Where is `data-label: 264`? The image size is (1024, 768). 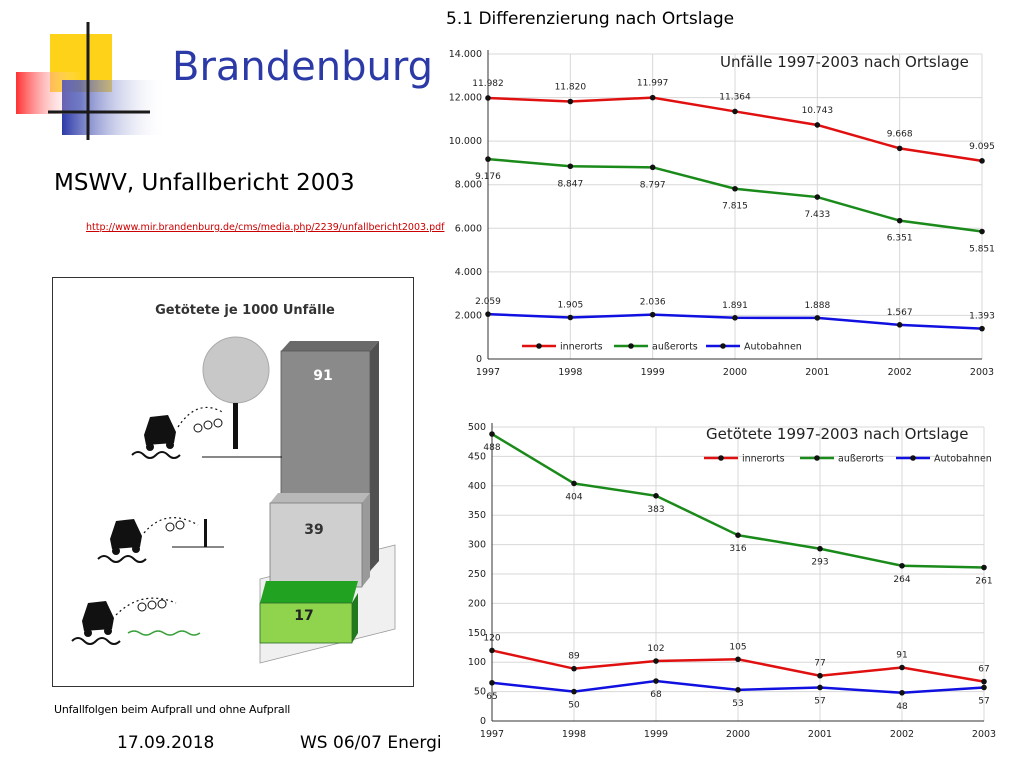
data-label: 264 is located at coordinates (901, 580).